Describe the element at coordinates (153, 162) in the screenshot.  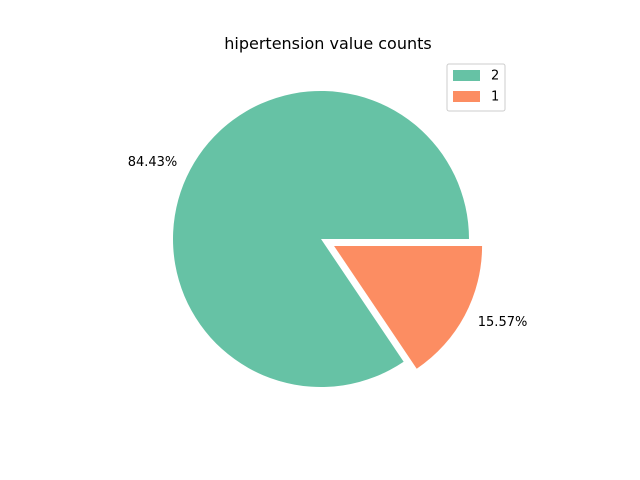
I see `pie-label-2: 84.43%` at that location.